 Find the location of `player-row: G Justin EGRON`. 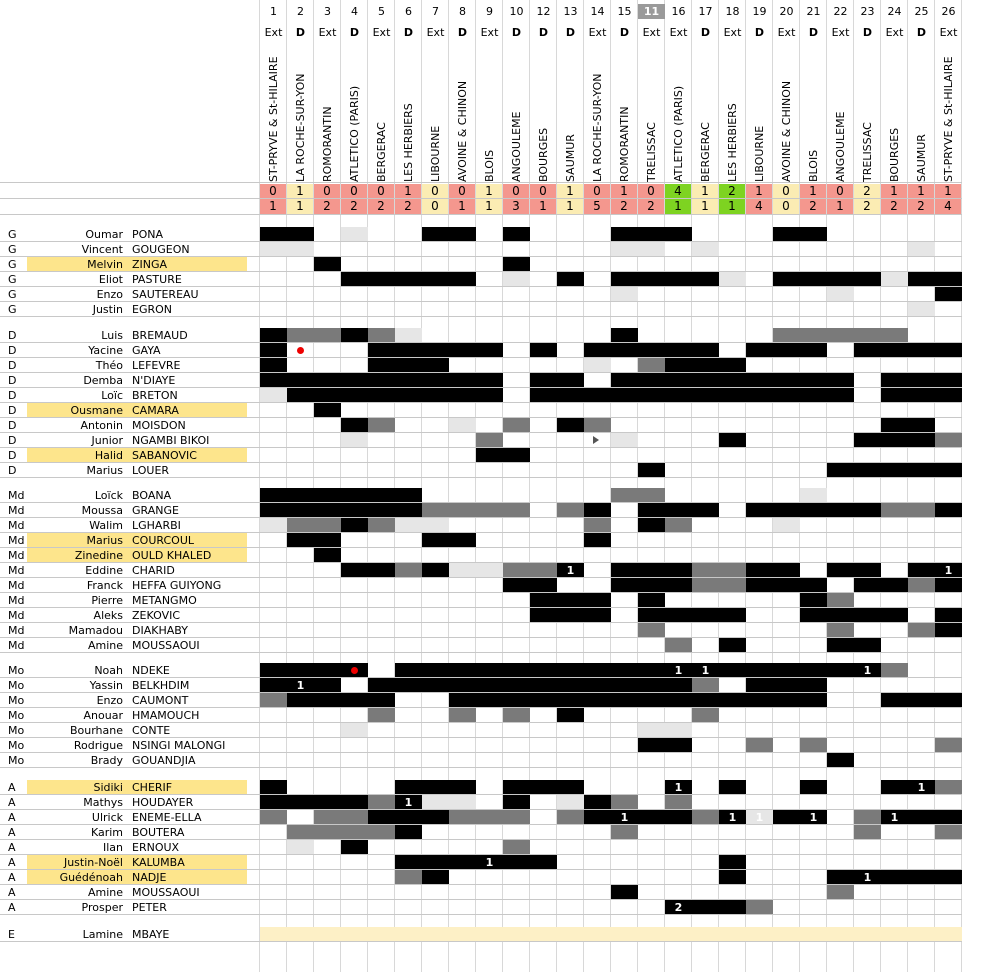

player-row: G Justin EGRON is located at coordinates (491, 309).